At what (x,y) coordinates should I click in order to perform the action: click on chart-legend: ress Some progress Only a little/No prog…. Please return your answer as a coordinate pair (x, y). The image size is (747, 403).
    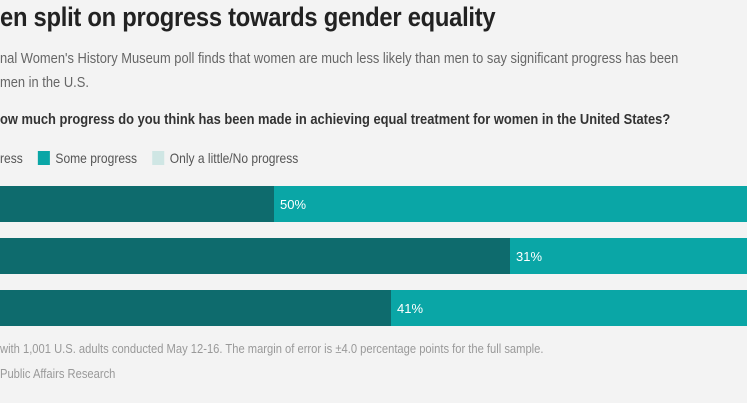
    Looking at the image, I should click on (157, 158).